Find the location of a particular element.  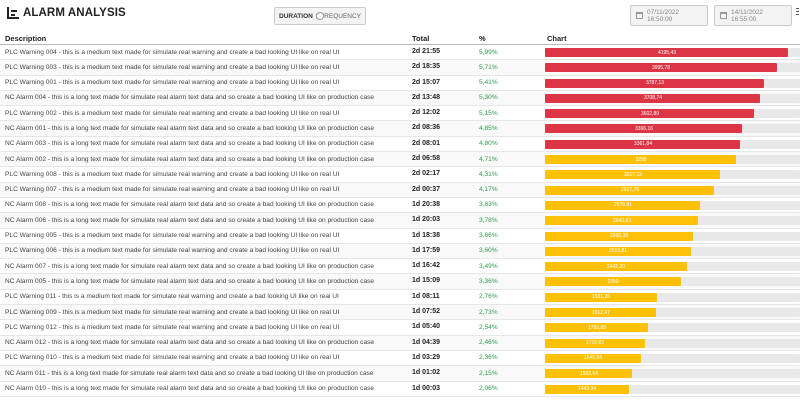

toggle-switch is located at coordinates (319, 16).